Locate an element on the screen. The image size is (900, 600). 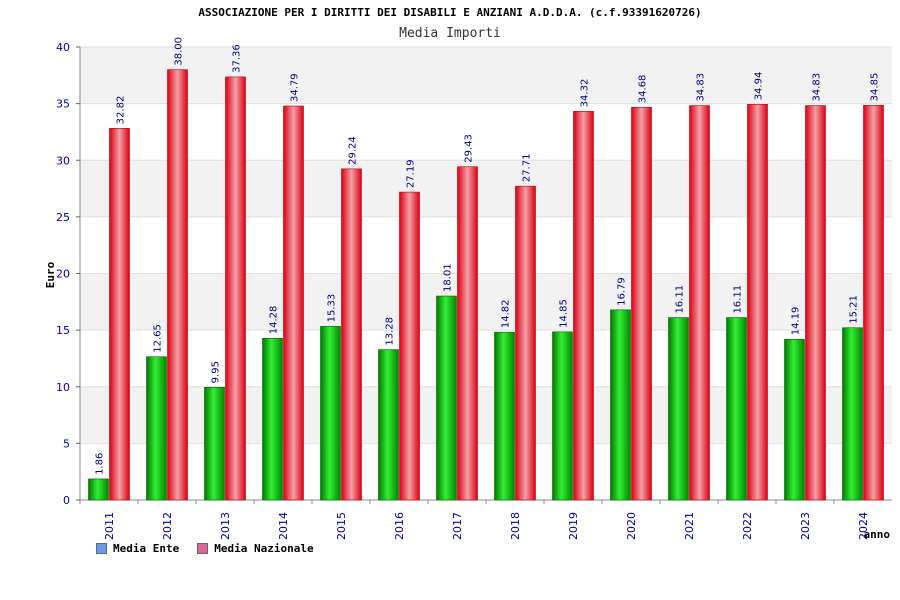
x-tick-label: 2014 is located at coordinates (283, 526).